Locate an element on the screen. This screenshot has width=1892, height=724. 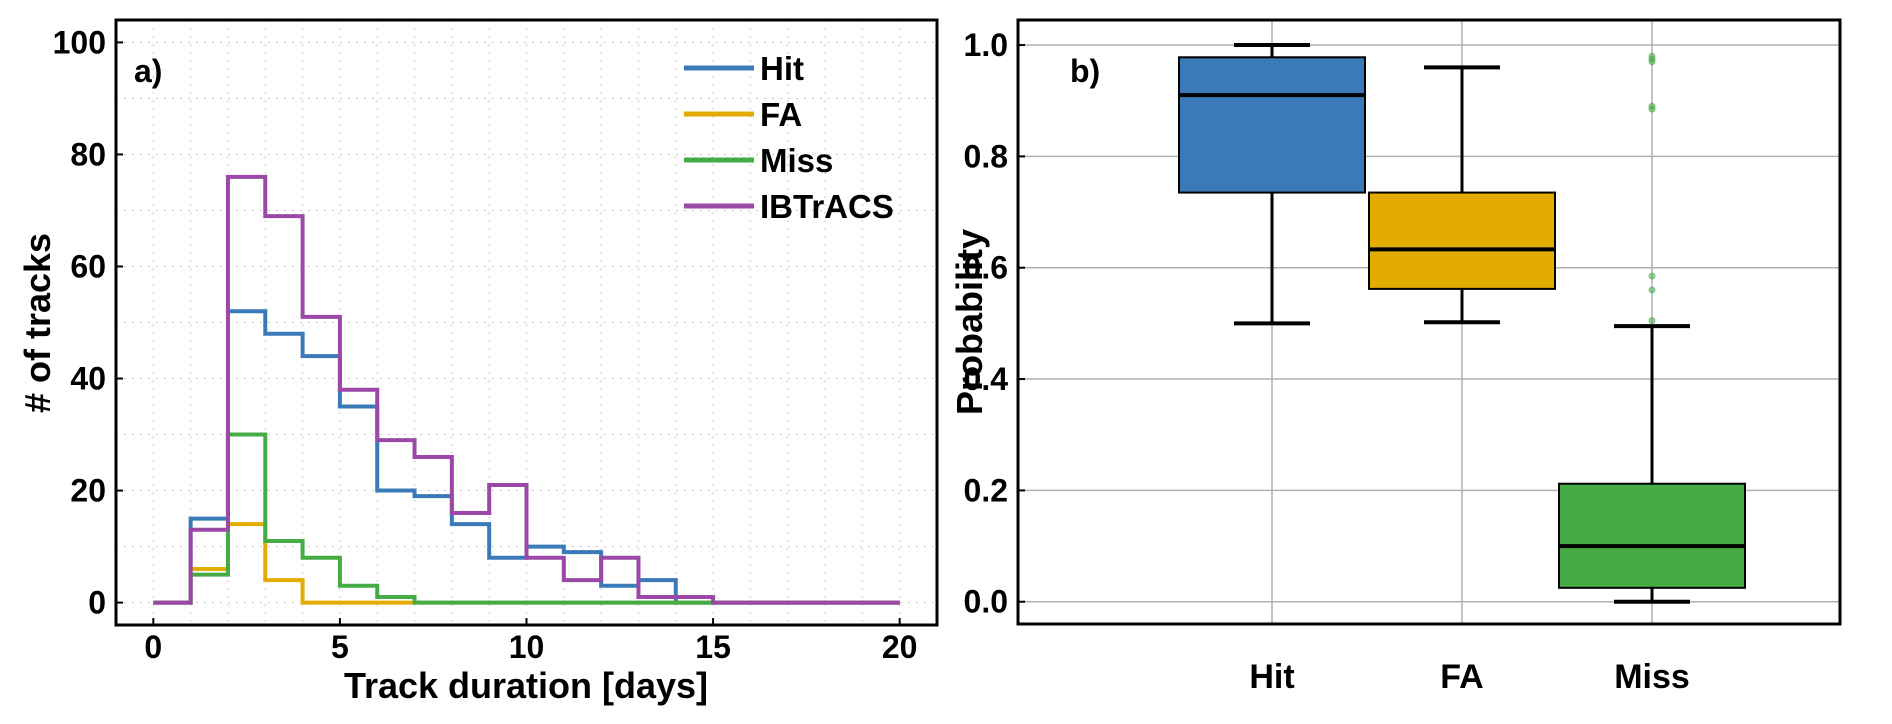
panel-b-y-tick-label: 0.2 is located at coordinates (986, 490).